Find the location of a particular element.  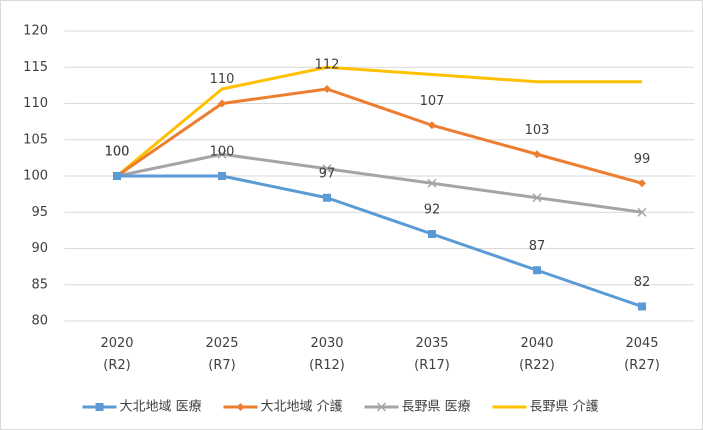

x-tick-label: 2045 (R27) is located at coordinates (642, 354).